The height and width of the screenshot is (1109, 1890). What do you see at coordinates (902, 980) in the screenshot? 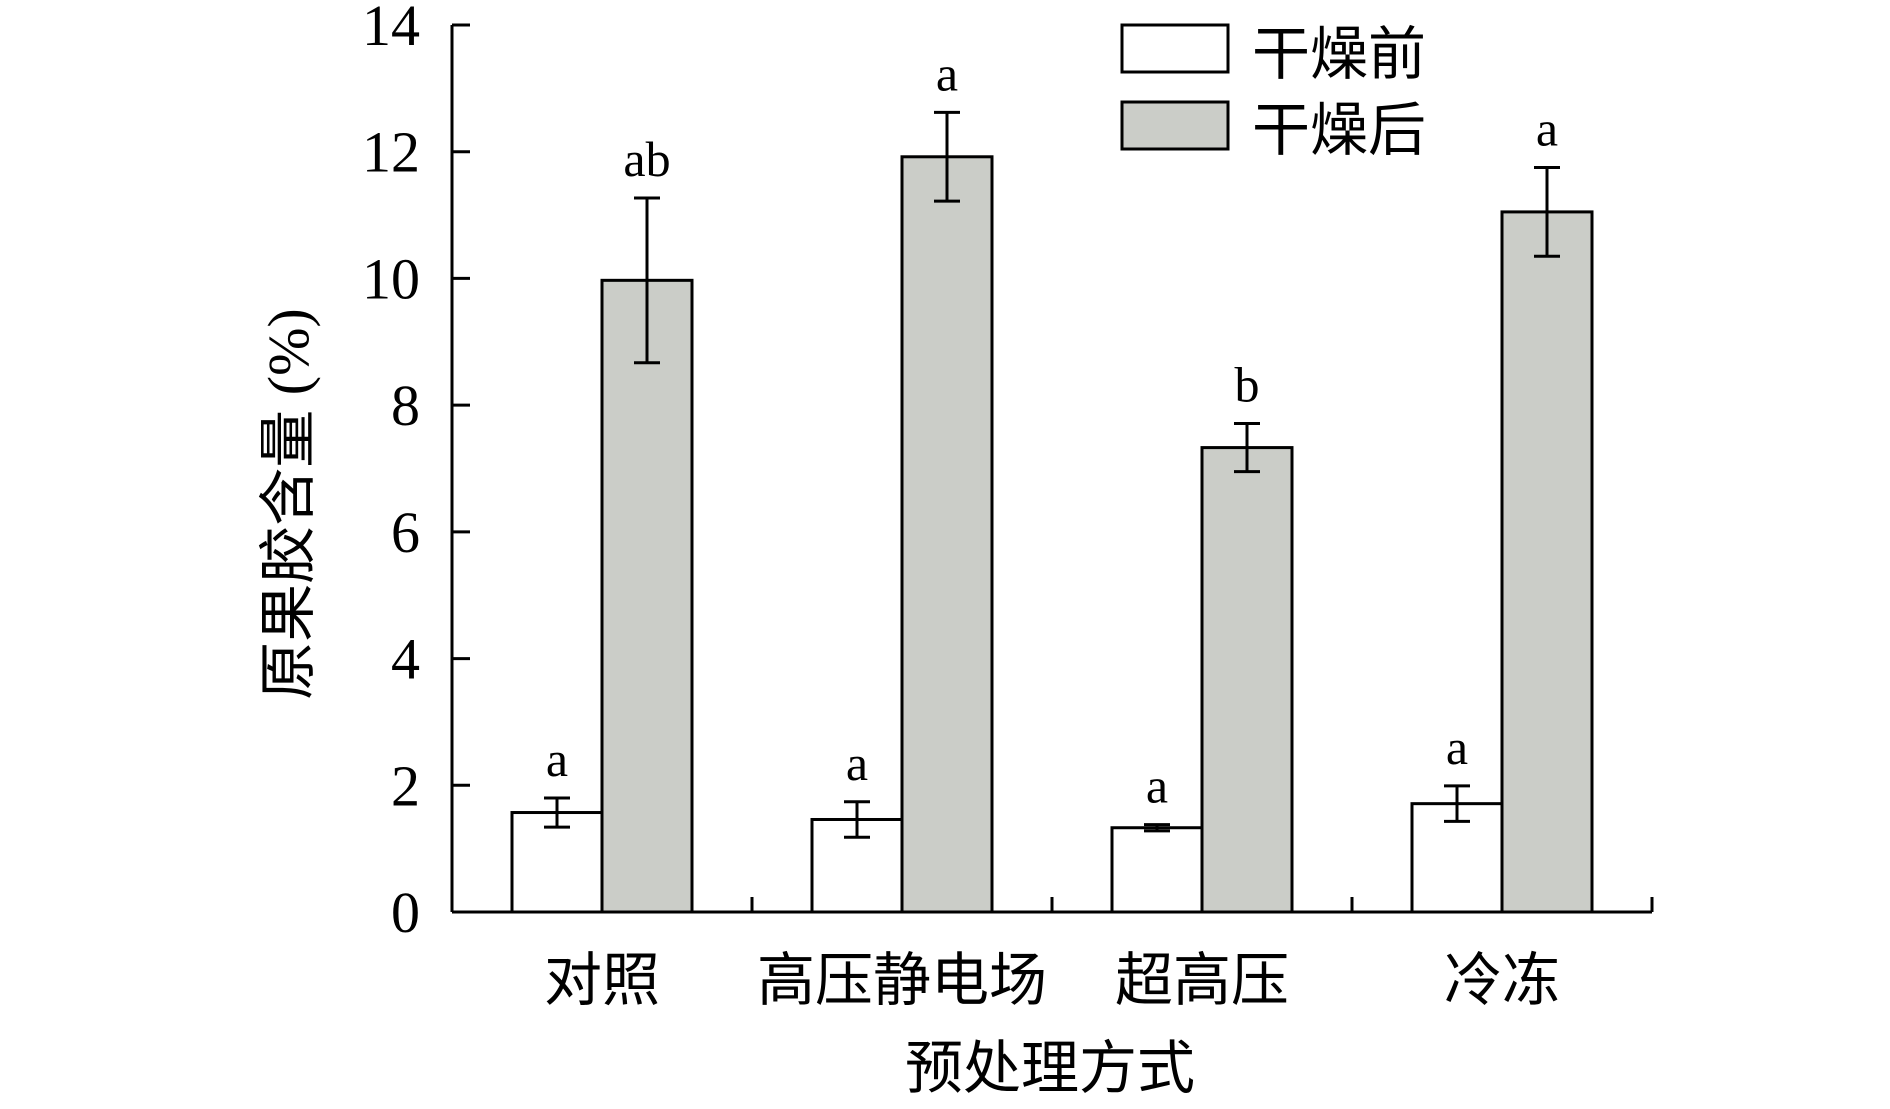
I see `x-category-label: 高压静电场` at bounding box center [902, 980].